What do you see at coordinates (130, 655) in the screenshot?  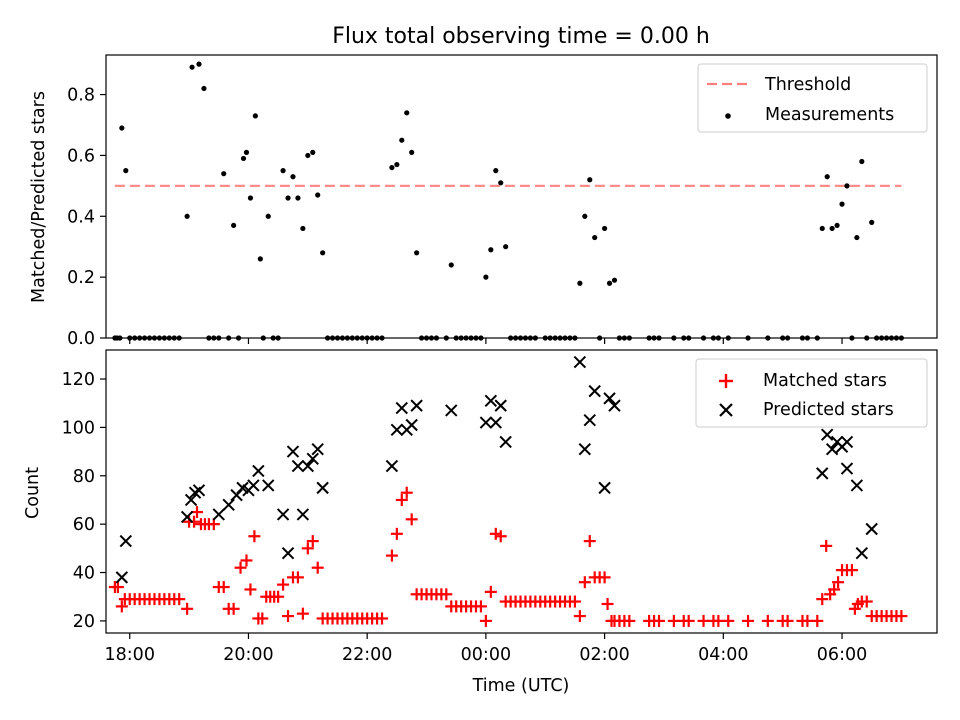 I see `x-tick-label: 18:00` at bounding box center [130, 655].